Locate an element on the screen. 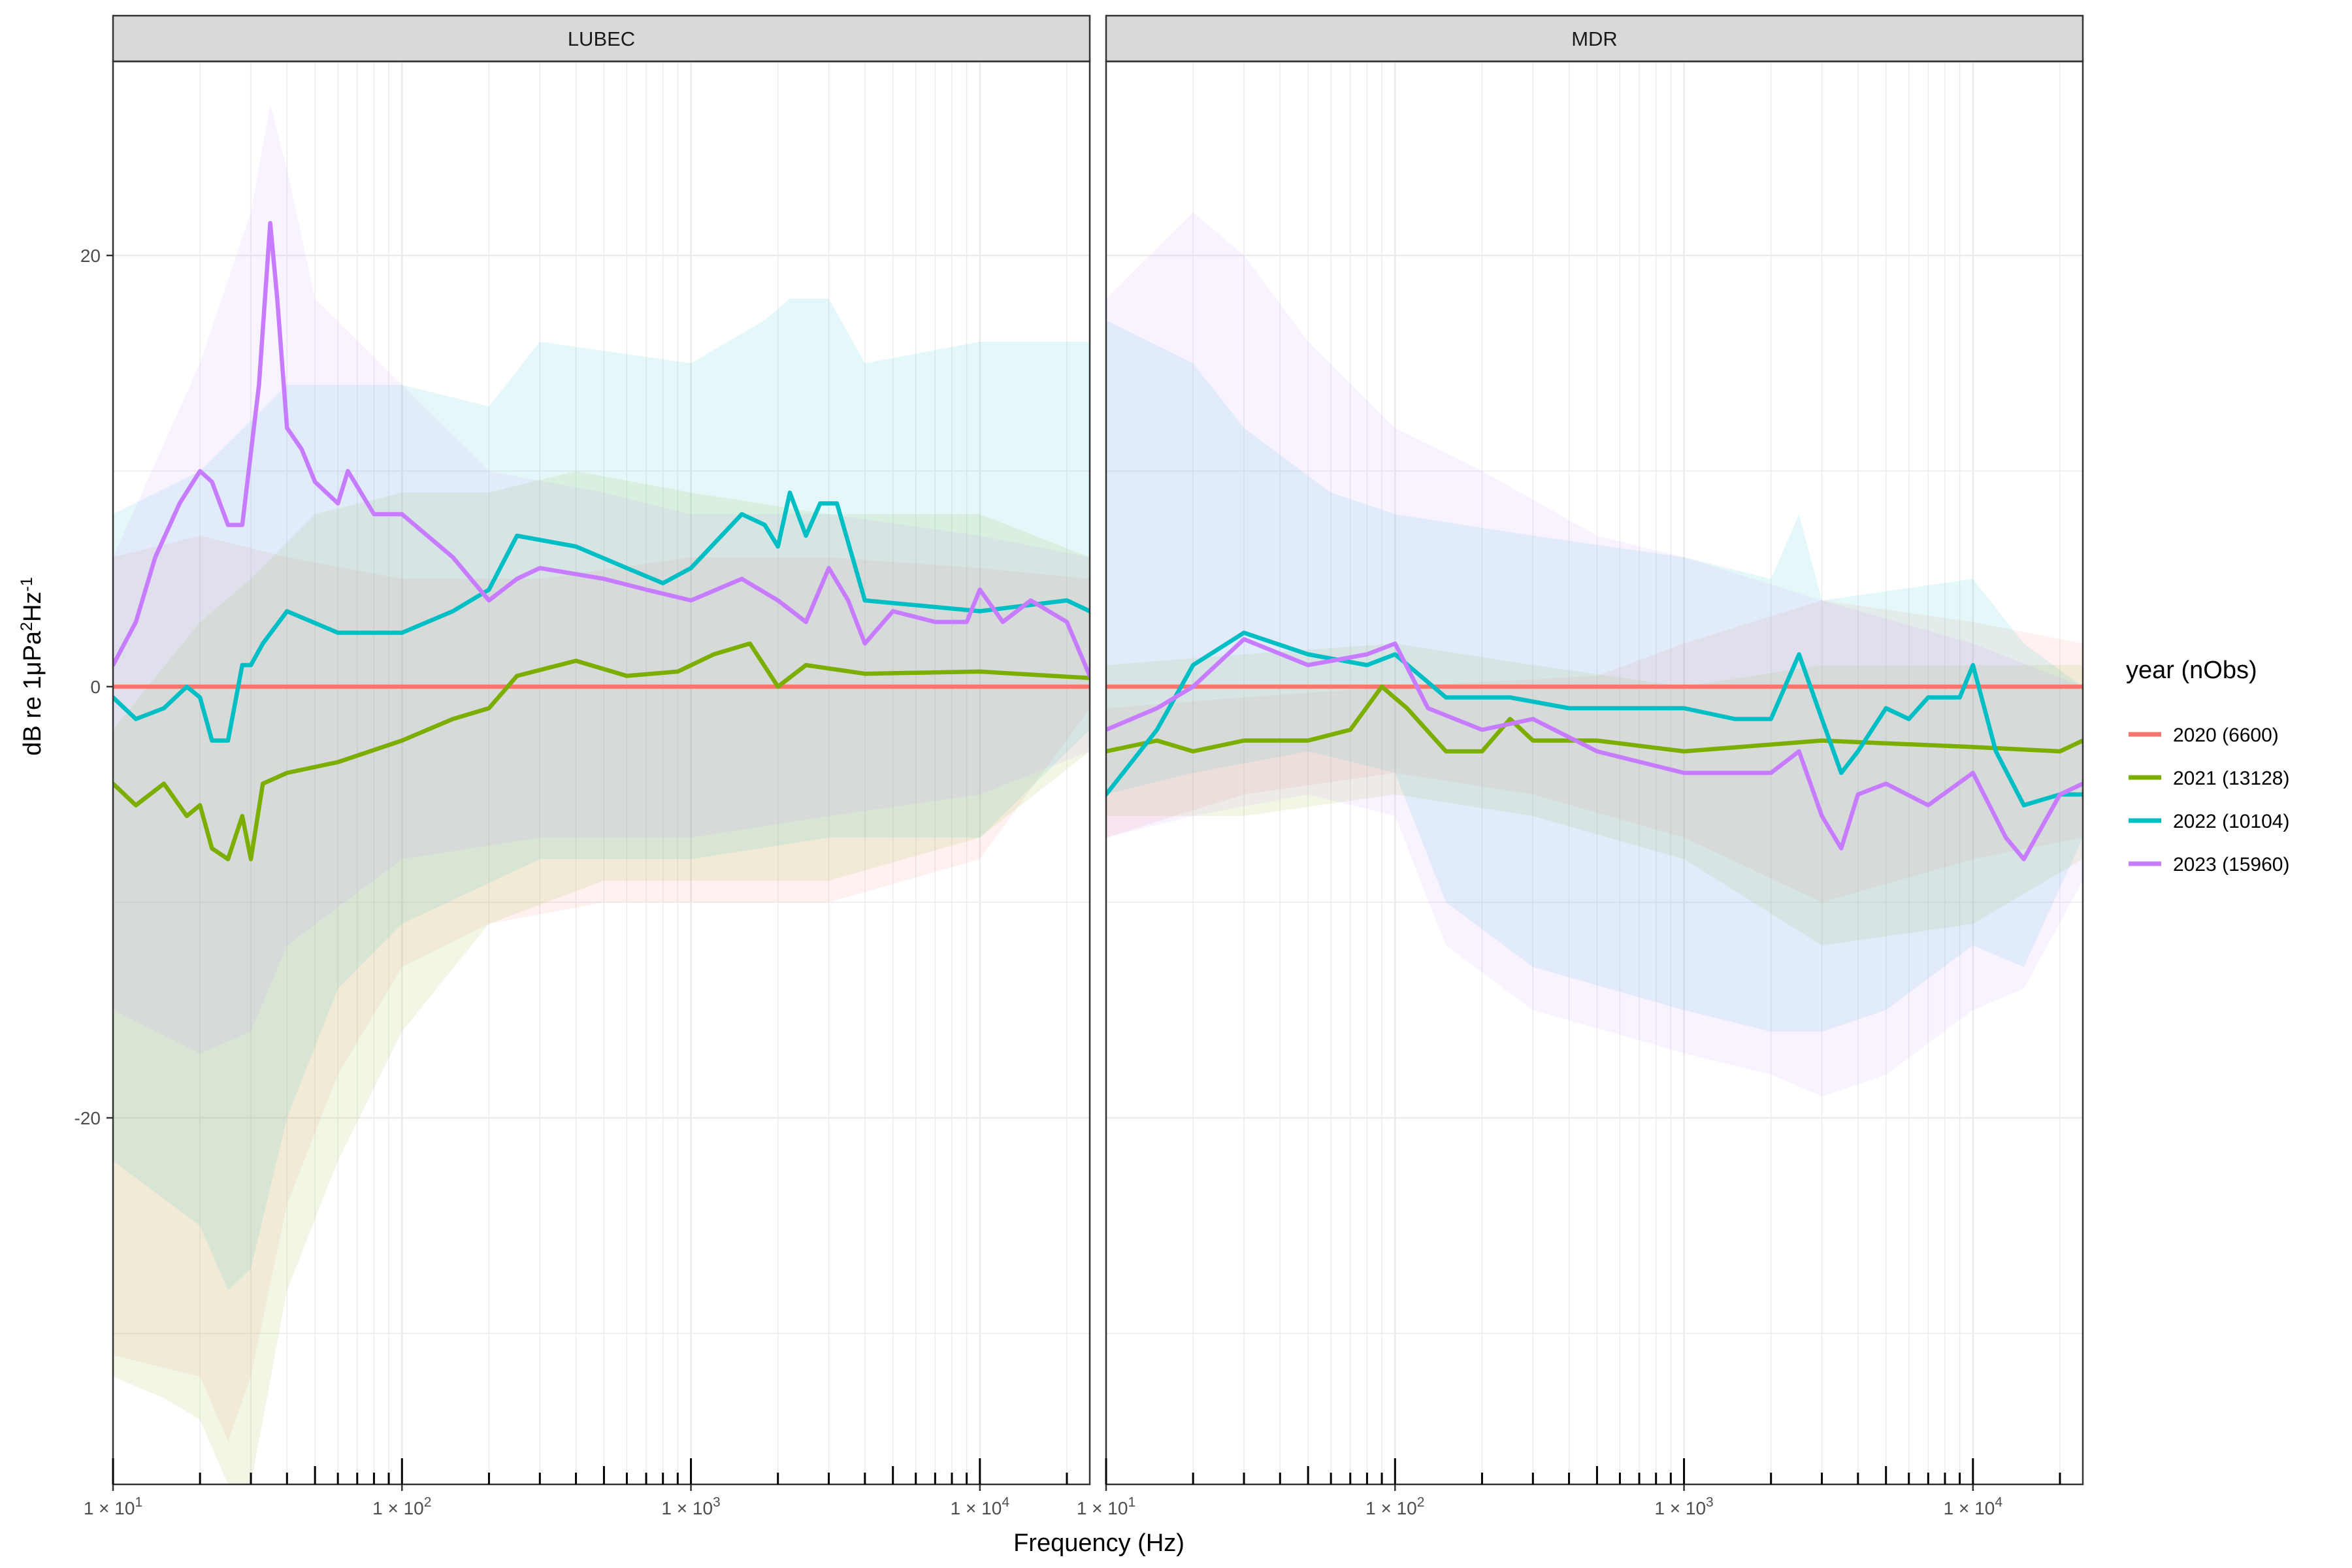 The height and width of the screenshot is (1568, 2352). legend-entry: 2021 (13128) is located at coordinates (2231, 778).